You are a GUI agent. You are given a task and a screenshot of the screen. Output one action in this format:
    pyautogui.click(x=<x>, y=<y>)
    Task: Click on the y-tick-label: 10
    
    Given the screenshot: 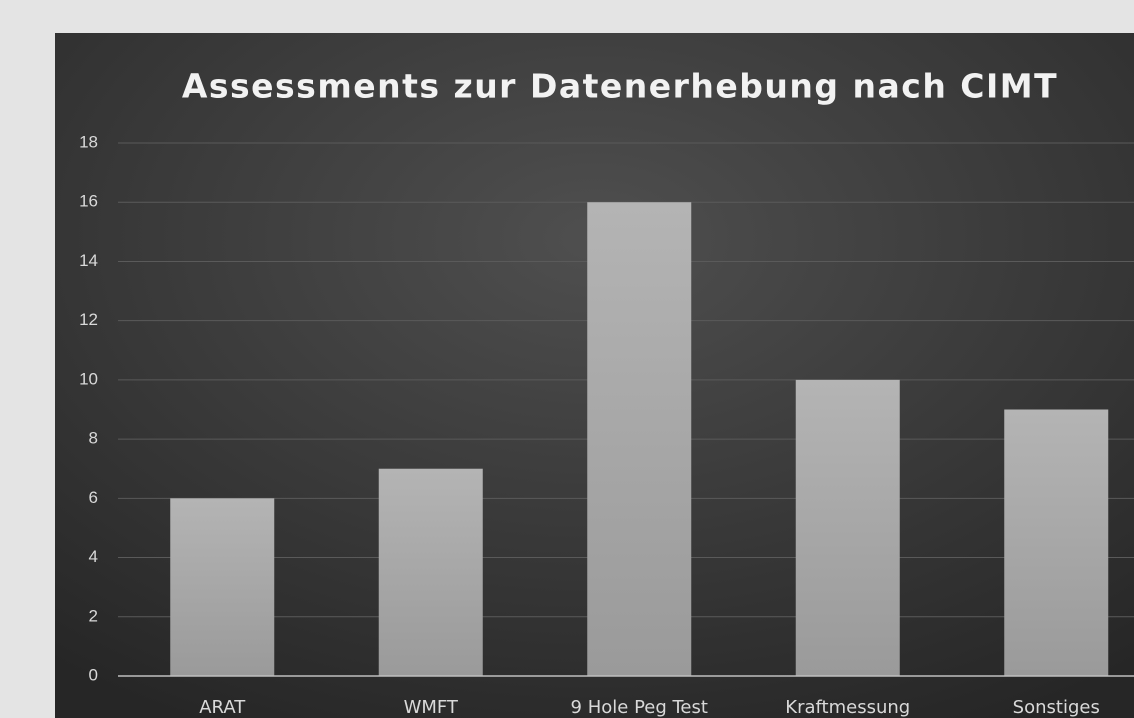 What is the action you would take?
    pyautogui.click(x=88, y=378)
    